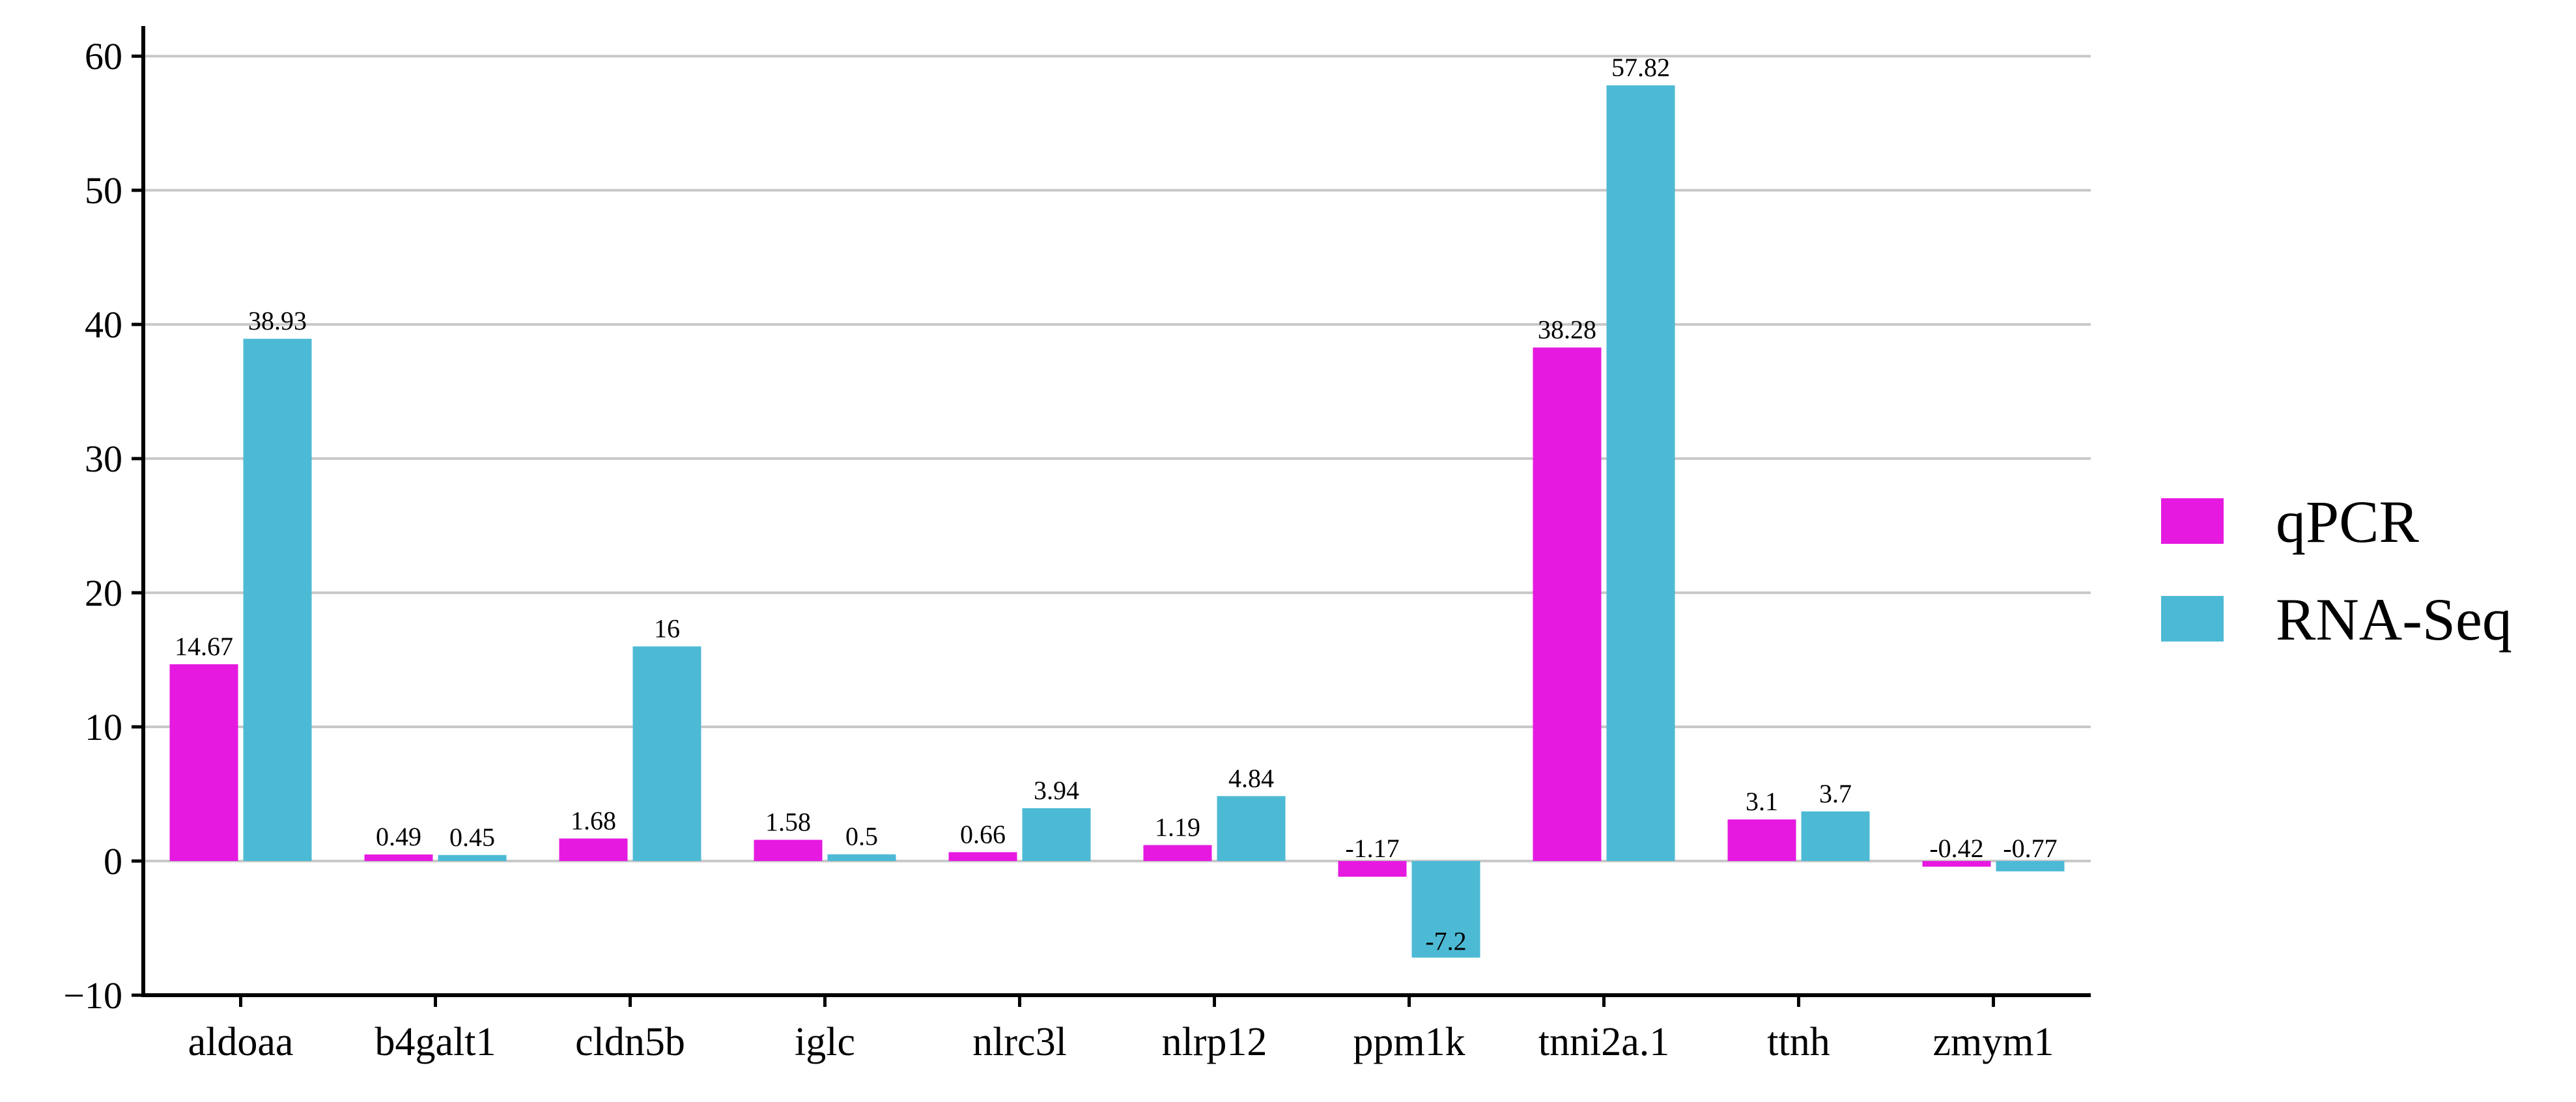 Image resolution: width=2576 pixels, height=1102 pixels. Describe the element at coordinates (241, 1042) in the screenshot. I see `x-tick-label: aldoaa` at that location.